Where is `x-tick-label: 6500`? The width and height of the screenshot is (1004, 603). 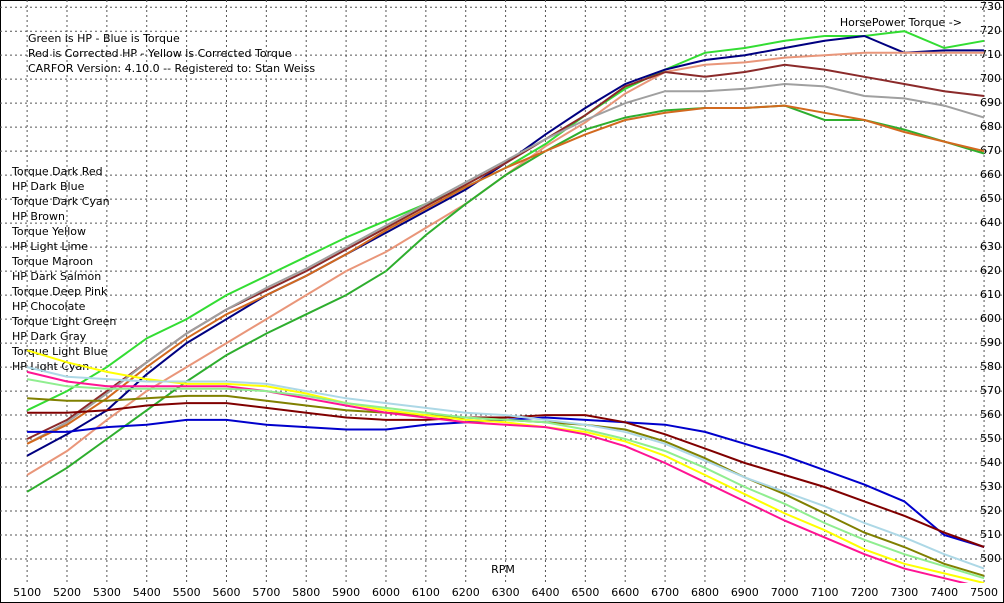 x-tick-label: 6500 is located at coordinates (585, 592).